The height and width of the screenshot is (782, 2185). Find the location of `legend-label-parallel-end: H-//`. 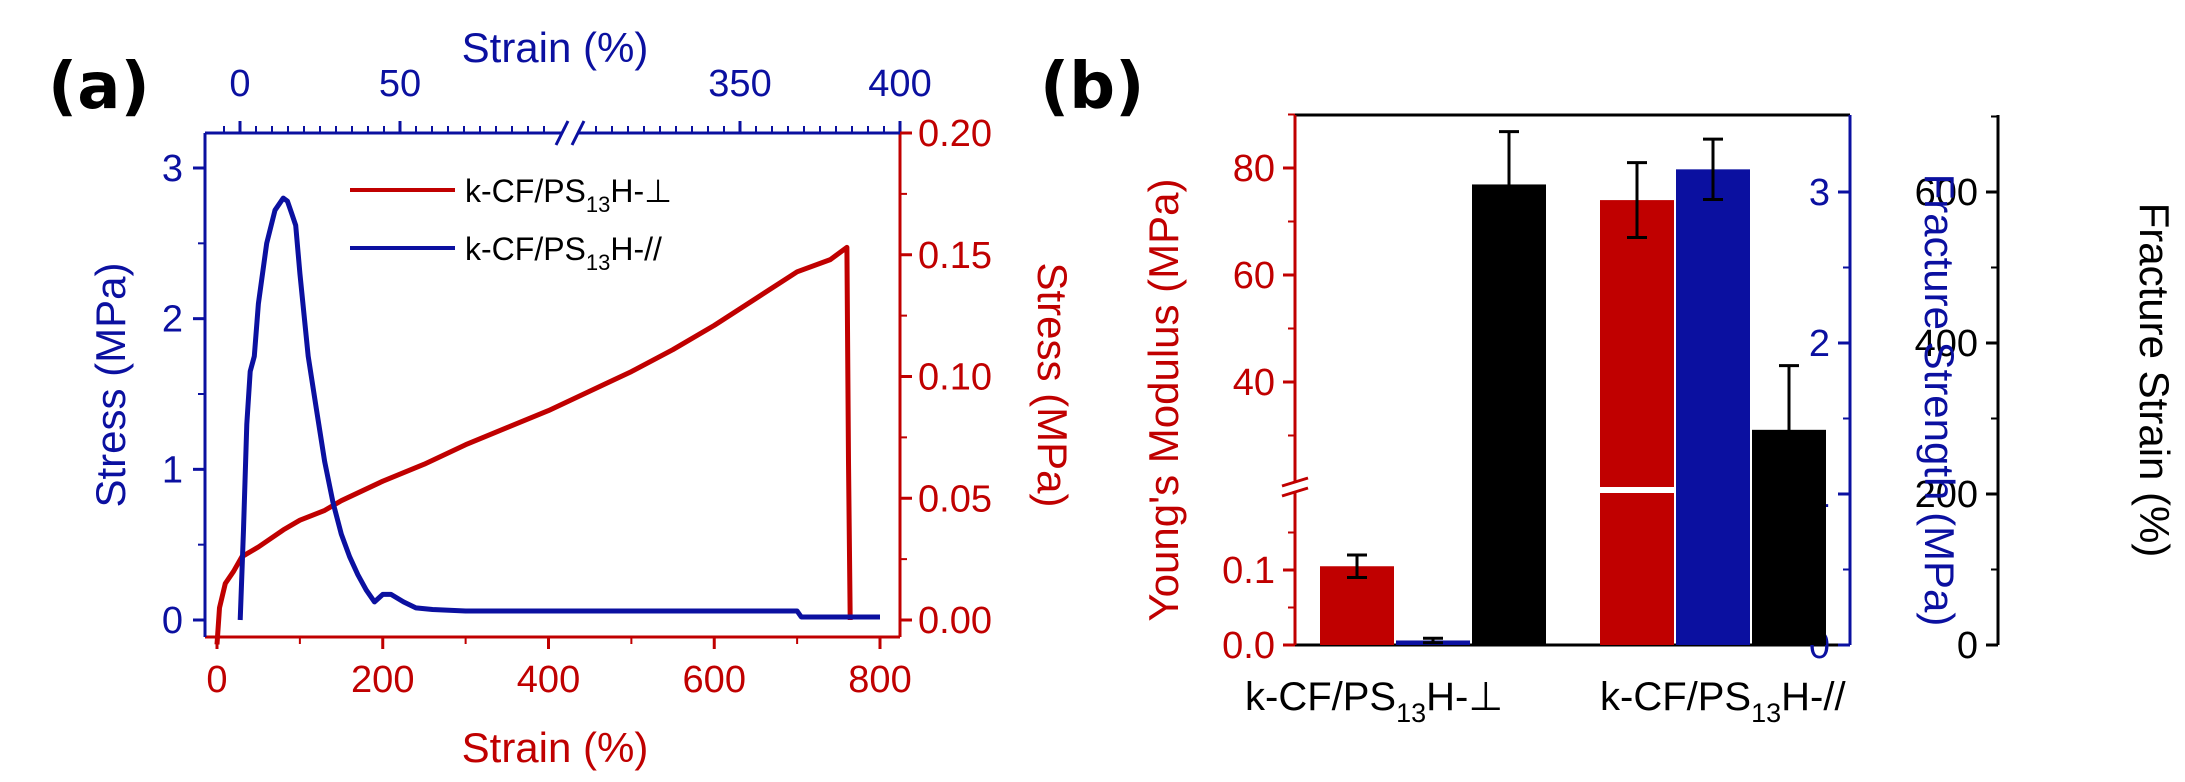

legend-label-parallel-end: H-// is located at coordinates (636, 249).